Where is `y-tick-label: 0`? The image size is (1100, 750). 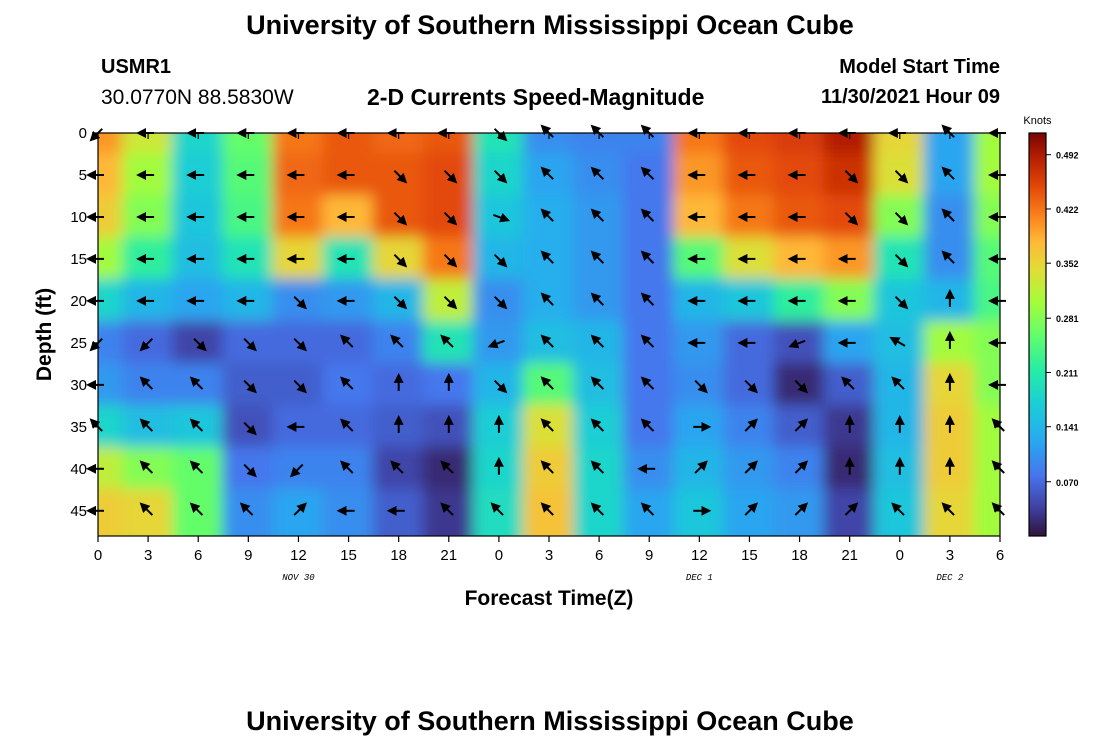
y-tick-label: 0 is located at coordinates (83, 133).